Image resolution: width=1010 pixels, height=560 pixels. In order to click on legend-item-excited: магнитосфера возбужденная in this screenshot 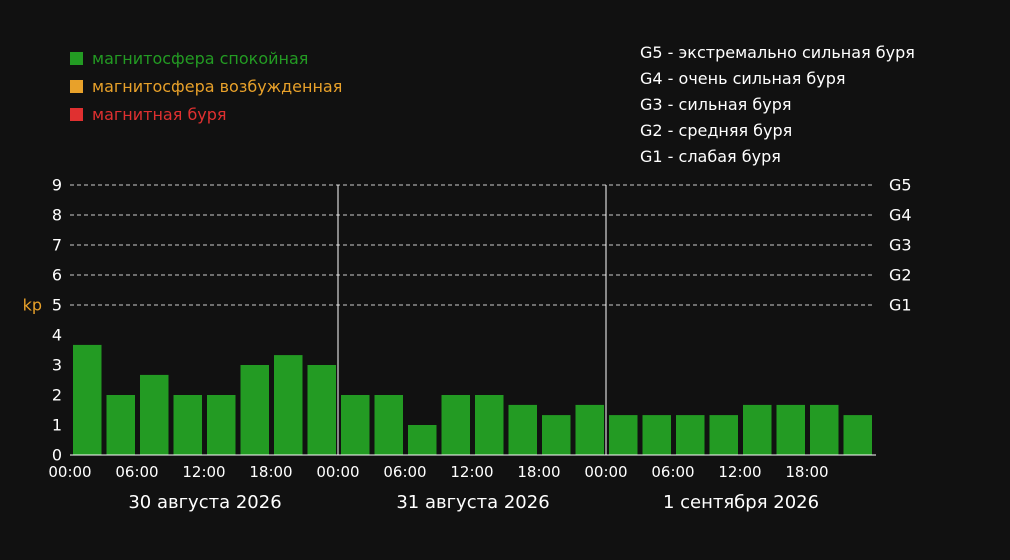, I will do `click(206, 86)`.